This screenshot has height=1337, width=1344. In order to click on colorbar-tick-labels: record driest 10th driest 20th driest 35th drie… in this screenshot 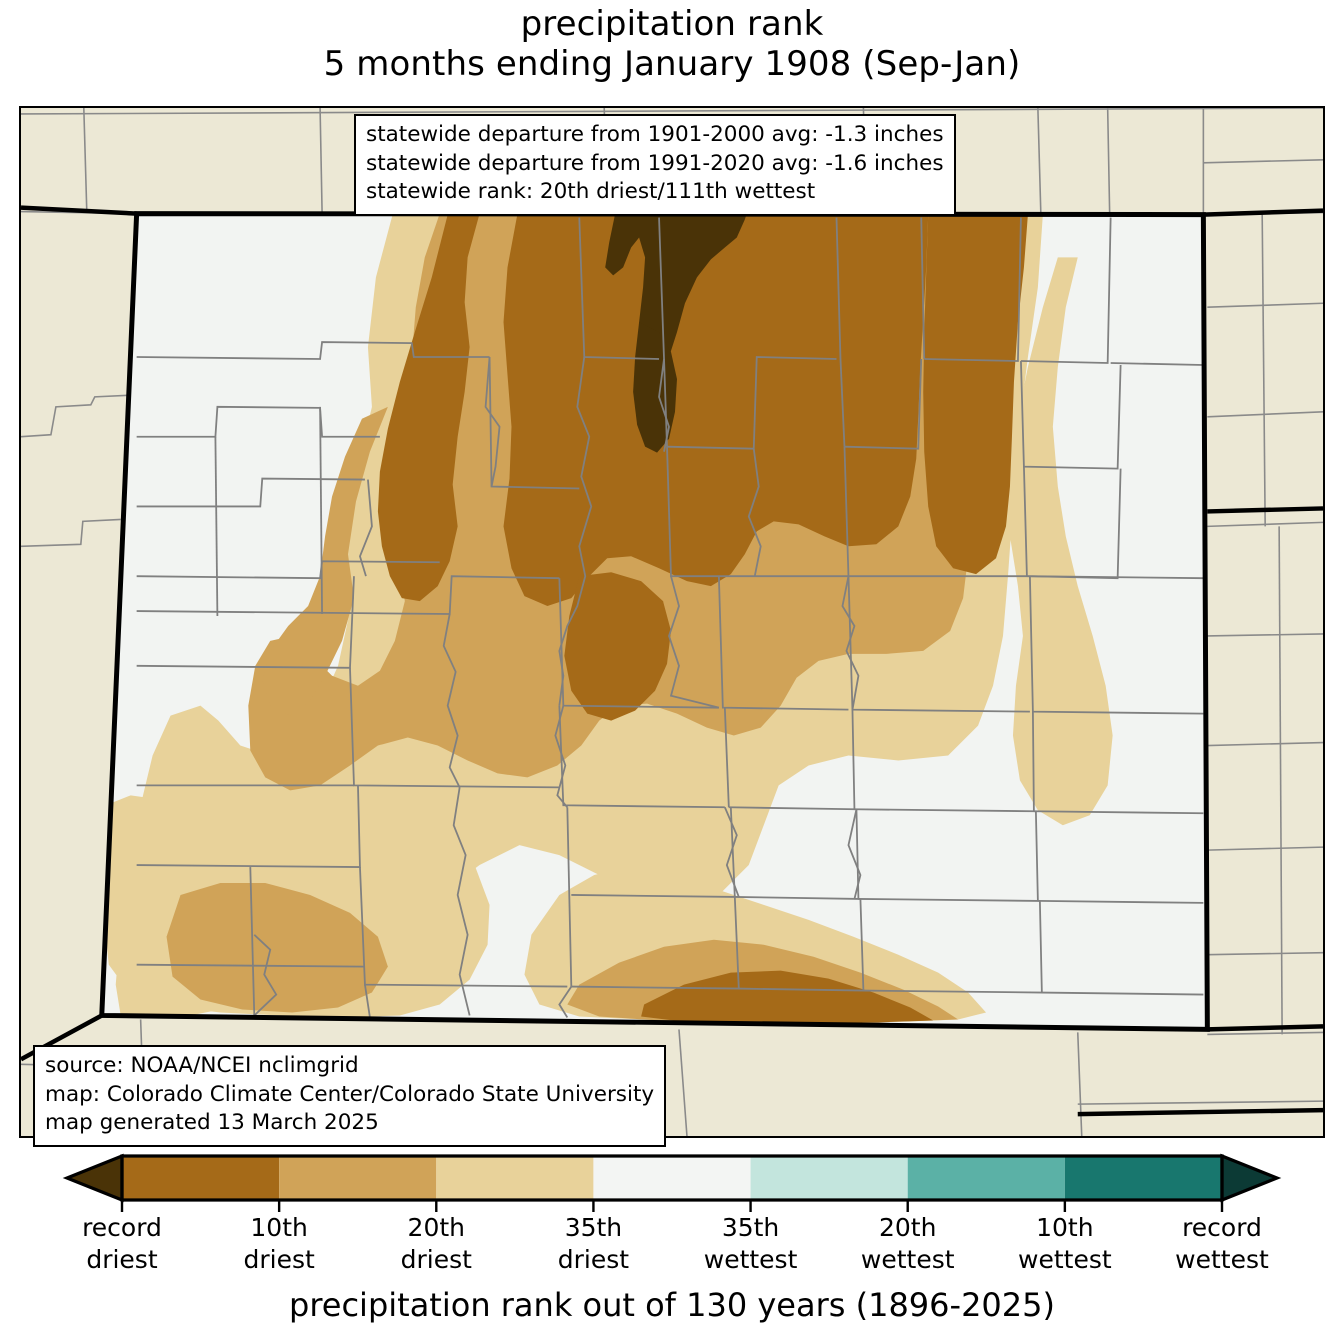, I will do `click(672, 1243)`.